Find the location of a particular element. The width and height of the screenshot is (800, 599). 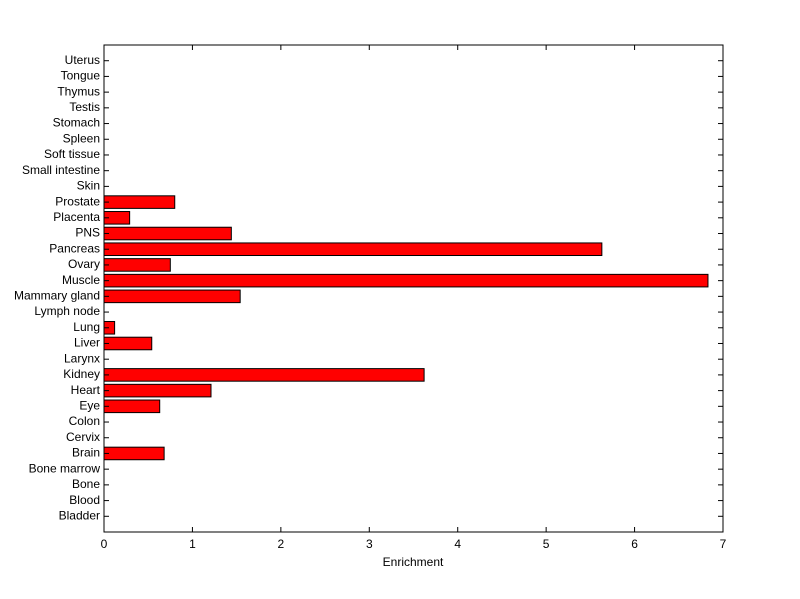

x-axis-label: Enrichment is located at coordinates (413, 562).